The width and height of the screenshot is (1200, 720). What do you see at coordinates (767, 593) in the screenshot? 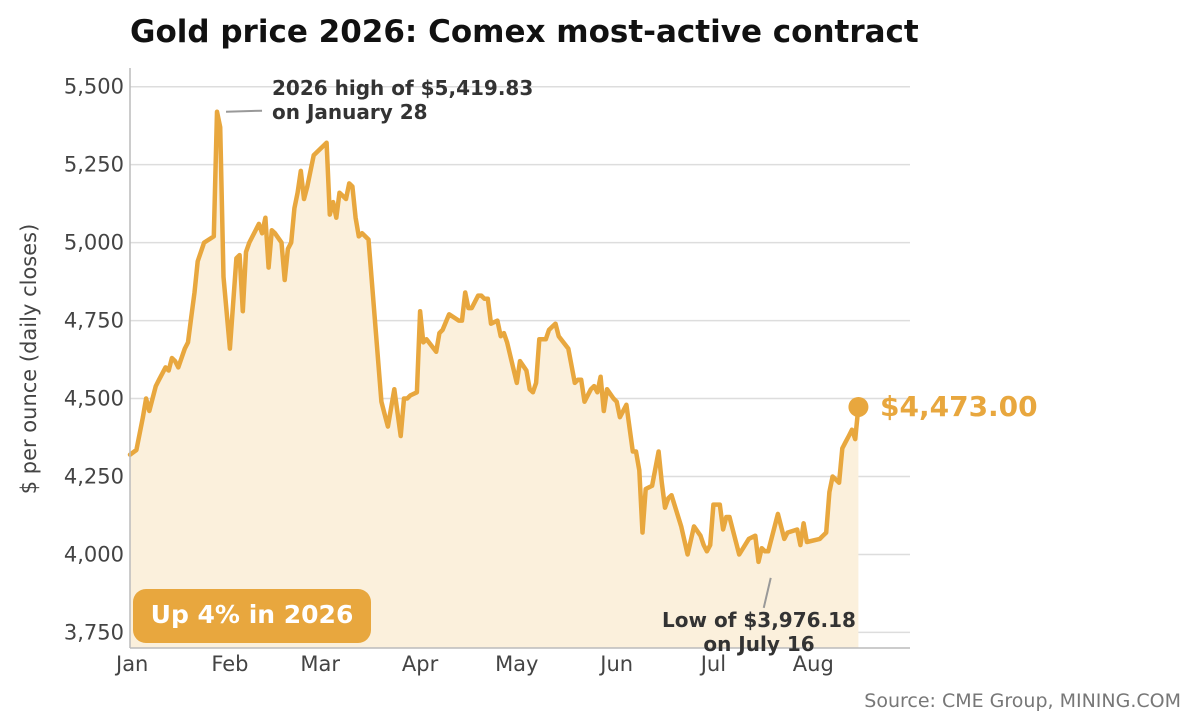
I see `low-annotation-leader` at bounding box center [767, 593].